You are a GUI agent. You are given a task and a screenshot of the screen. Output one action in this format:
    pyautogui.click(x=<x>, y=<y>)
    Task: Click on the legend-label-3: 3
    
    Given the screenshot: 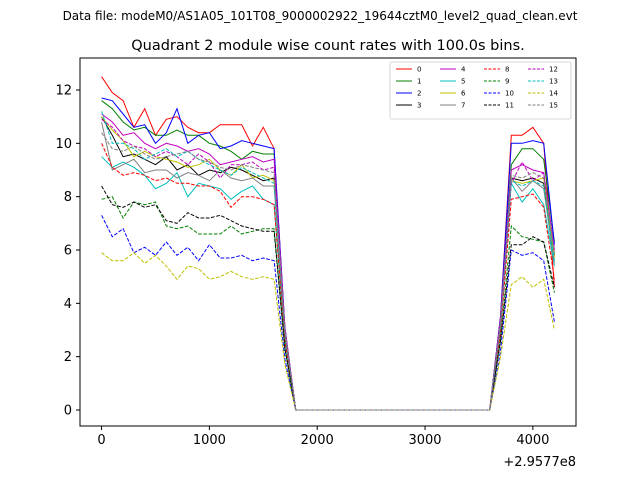 What is the action you would take?
    pyautogui.click(x=419, y=106)
    